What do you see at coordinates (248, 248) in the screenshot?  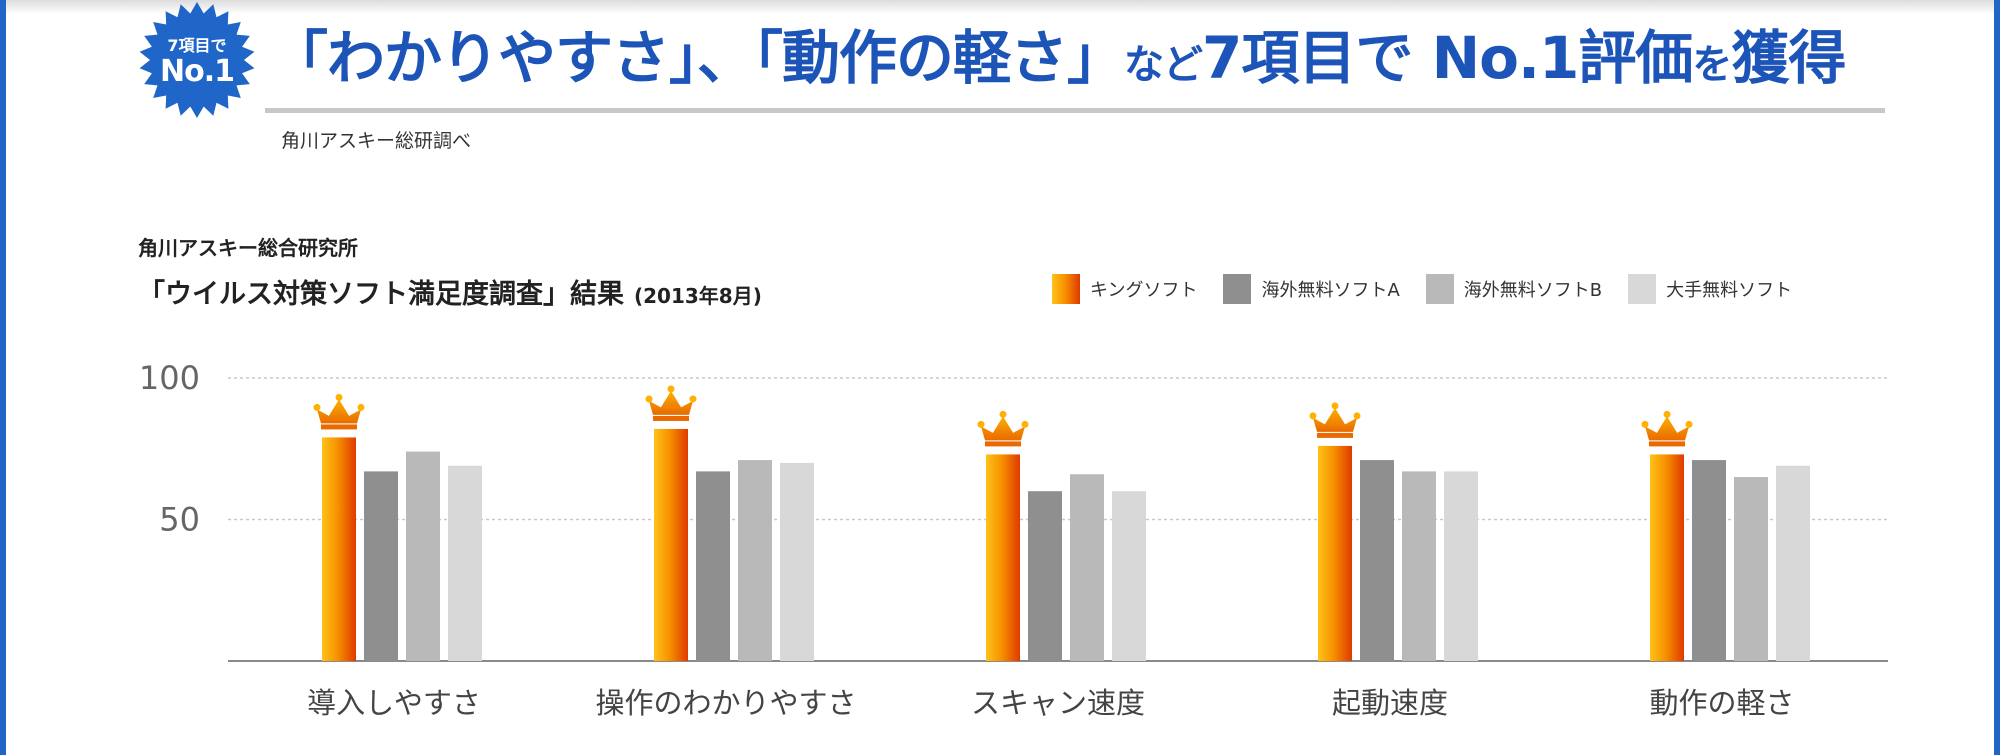 I see `chart-org: 角川アスキー総合研究所` at bounding box center [248, 248].